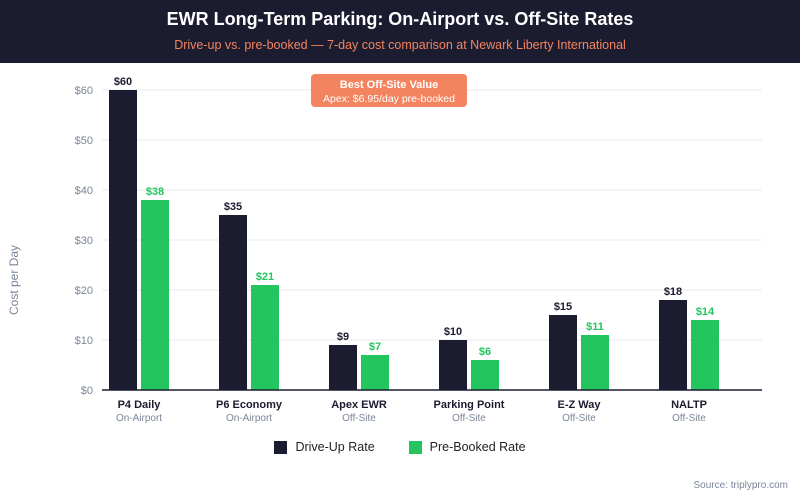 This screenshot has height=500, width=800. I want to click on legend-label-drive-up: Drive-Up Rate, so click(335, 447).